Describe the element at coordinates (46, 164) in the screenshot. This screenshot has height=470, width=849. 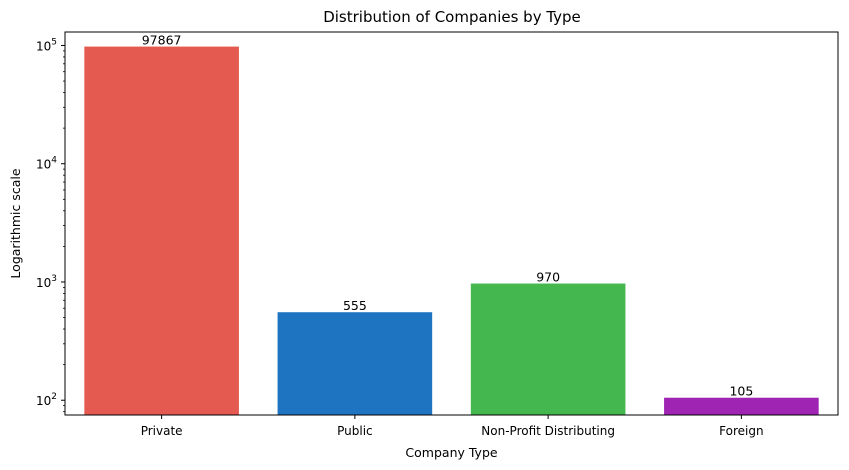
I see `y-tick-label: 10⁴` at that location.